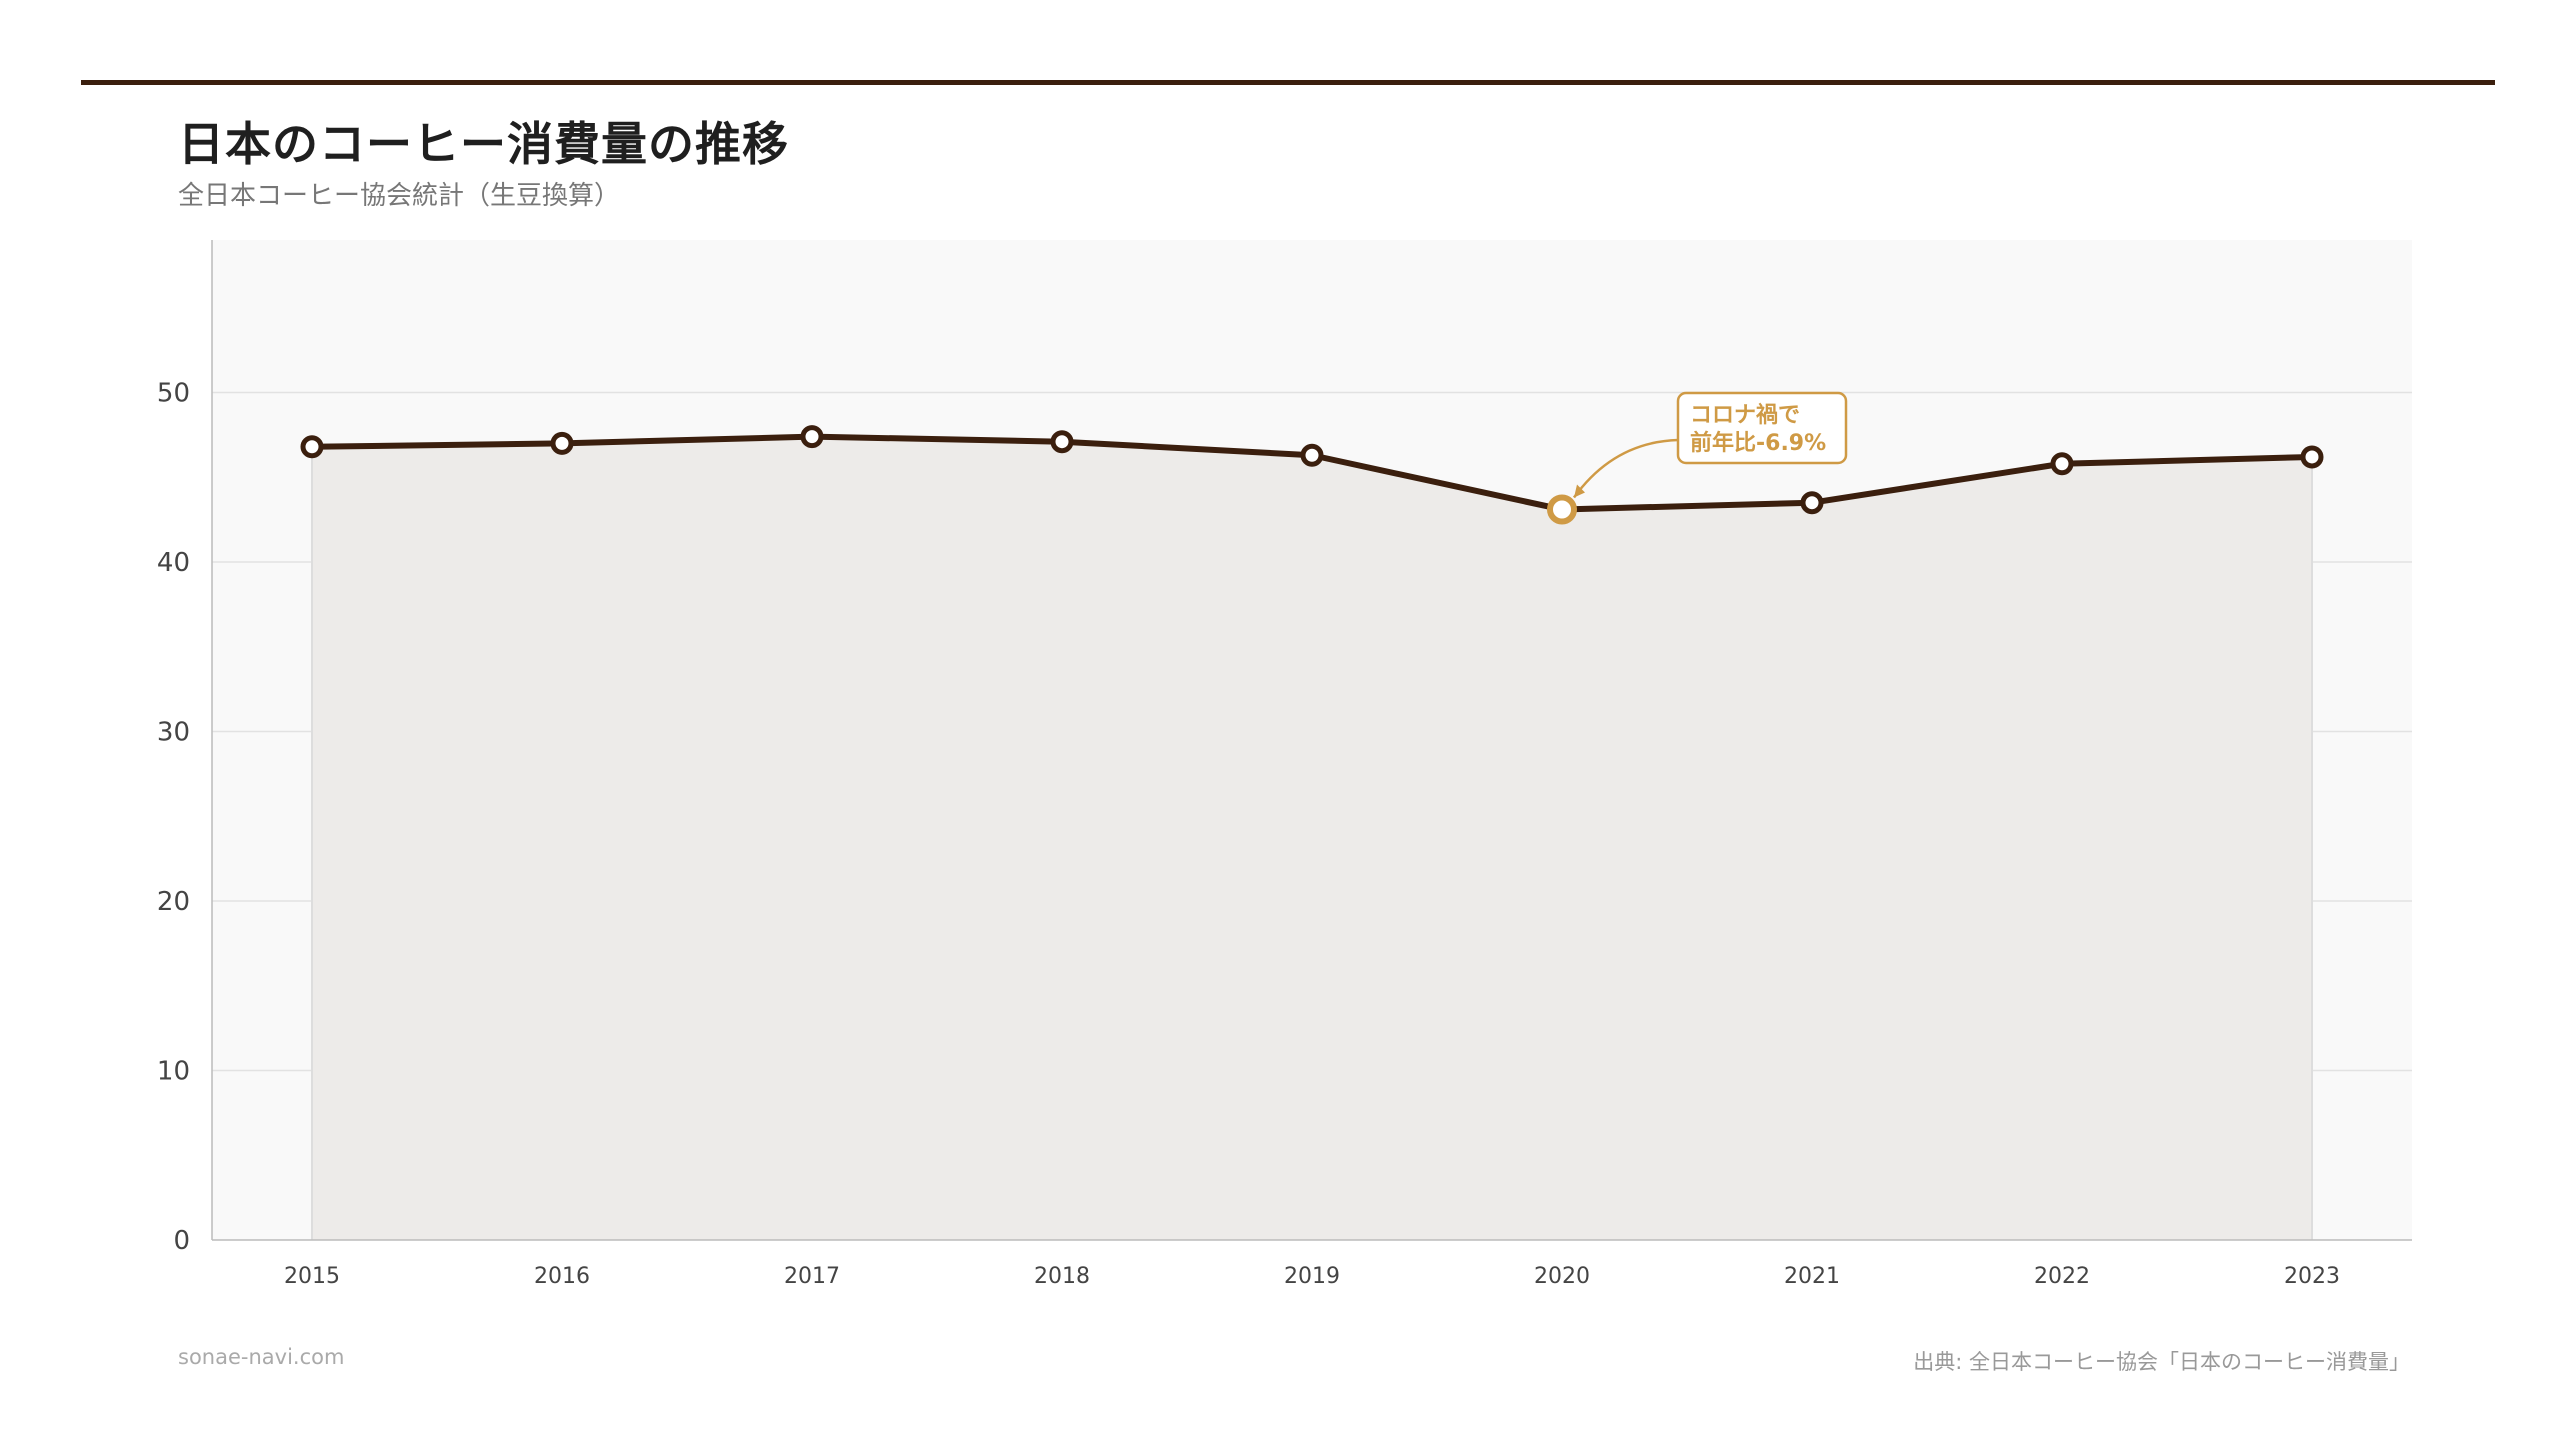 The width and height of the screenshot is (2560, 1445). I want to click on chart-subtitle: 全日本コーヒー協会統計（生豆換算）, so click(399, 196).